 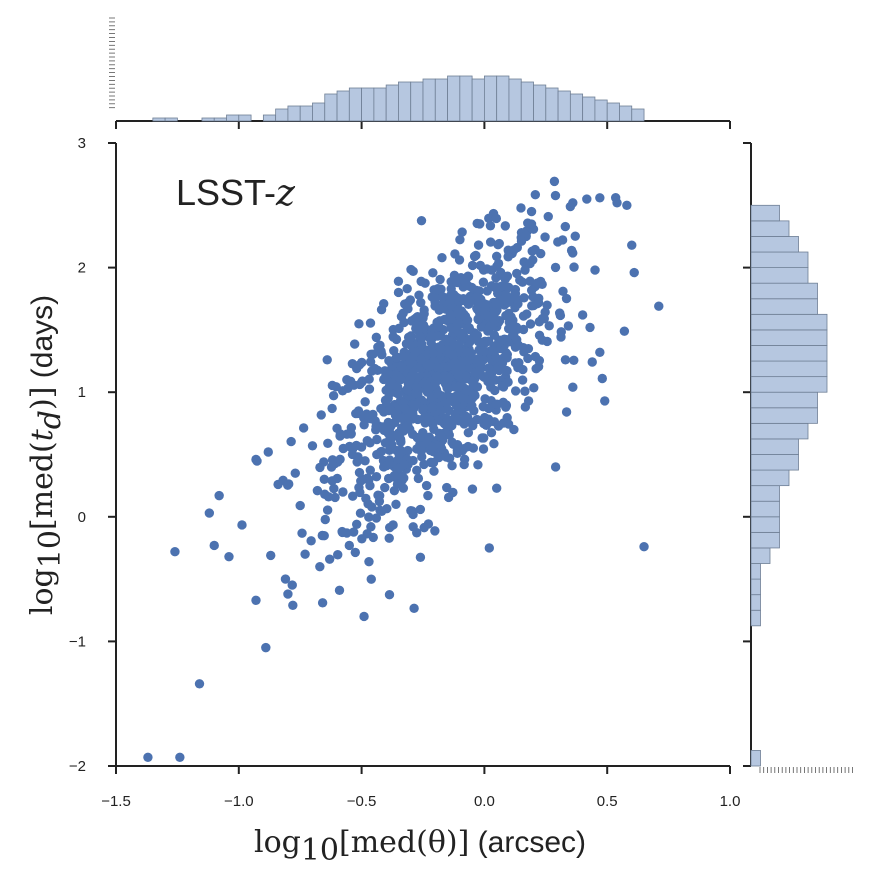 What do you see at coordinates (730, 801) in the screenshot?
I see `x-tick-label: 1.0` at bounding box center [730, 801].